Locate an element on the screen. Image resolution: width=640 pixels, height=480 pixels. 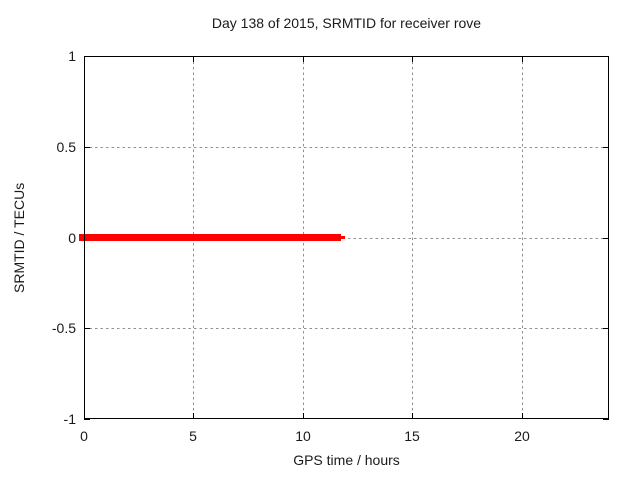
x-tick-label: 10 is located at coordinates (303, 436).